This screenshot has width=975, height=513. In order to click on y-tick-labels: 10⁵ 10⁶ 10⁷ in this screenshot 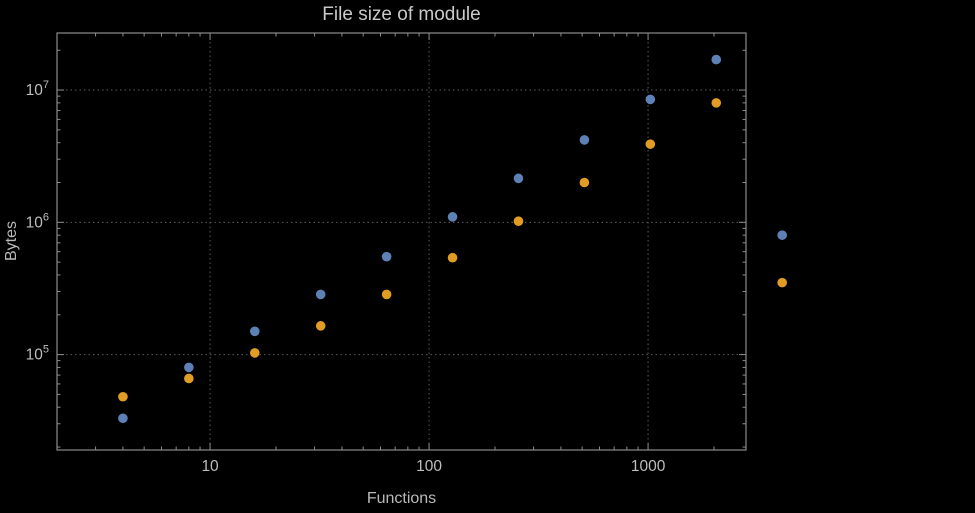, I will do `click(37, 221)`.